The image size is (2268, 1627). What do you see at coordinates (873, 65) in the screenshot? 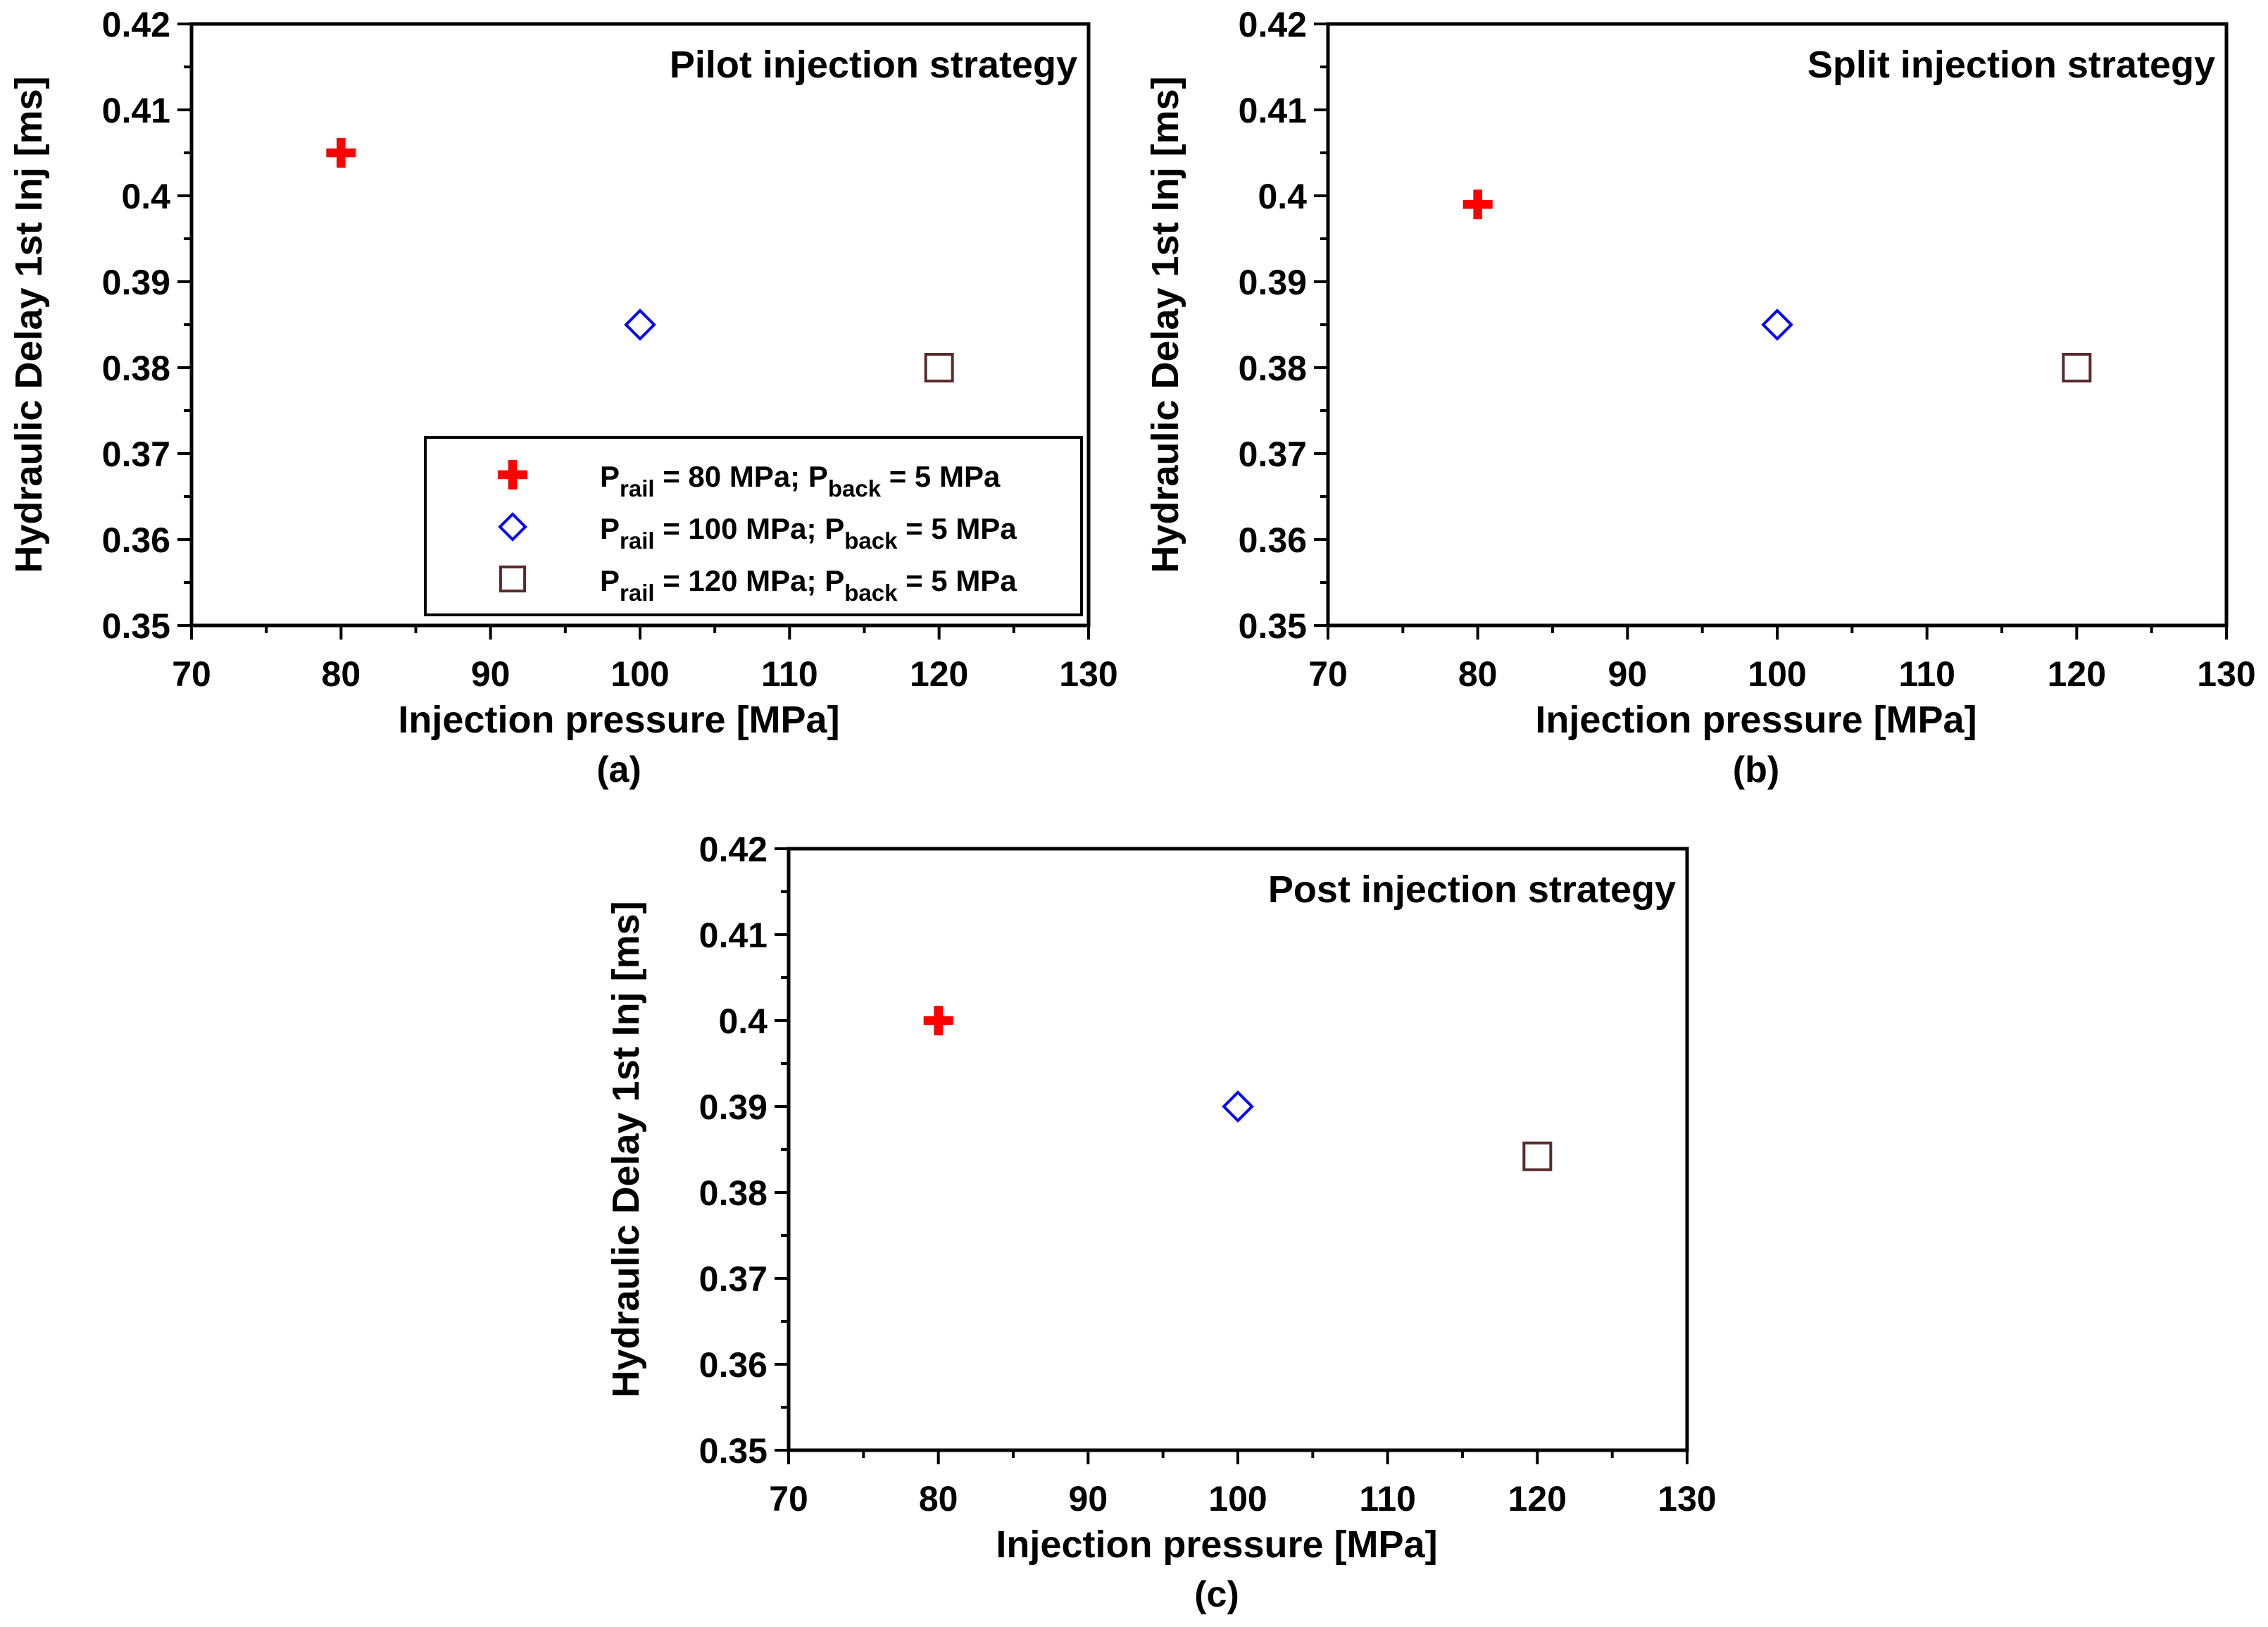
I see `strategy-annotation: Pilot injection strategy` at bounding box center [873, 65].